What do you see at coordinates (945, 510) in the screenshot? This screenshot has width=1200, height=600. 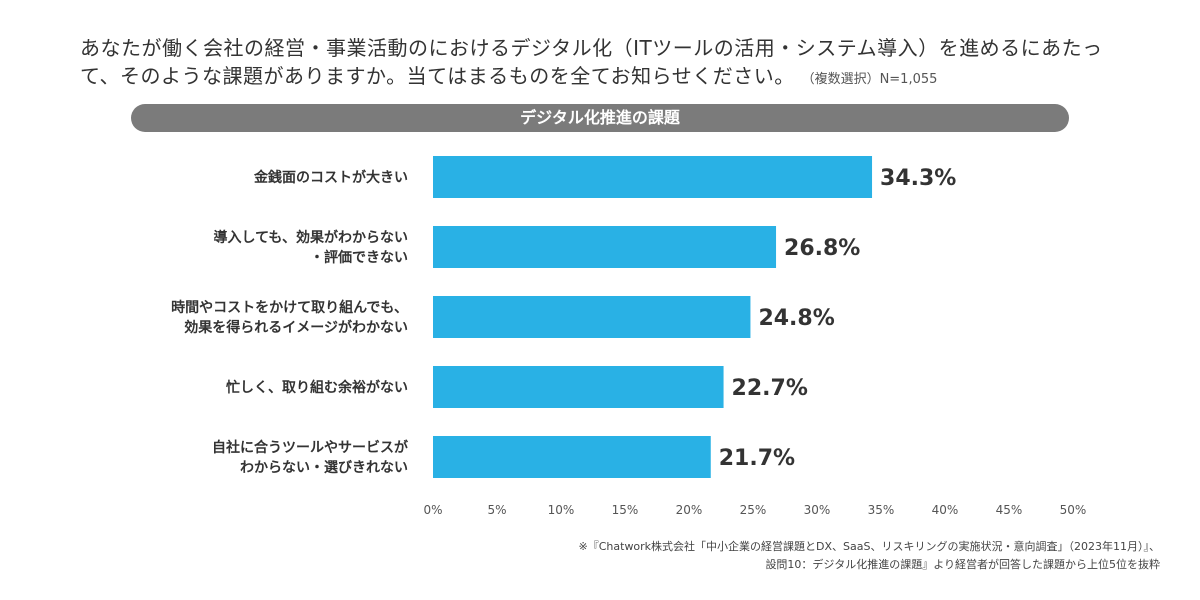 I see `x-tick-label-8: 40%` at bounding box center [945, 510].